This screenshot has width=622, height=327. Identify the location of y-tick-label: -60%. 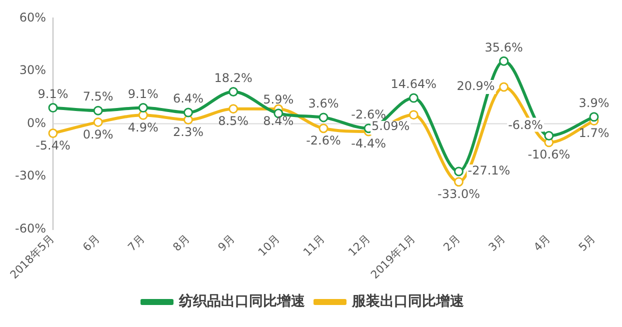
(30, 228).